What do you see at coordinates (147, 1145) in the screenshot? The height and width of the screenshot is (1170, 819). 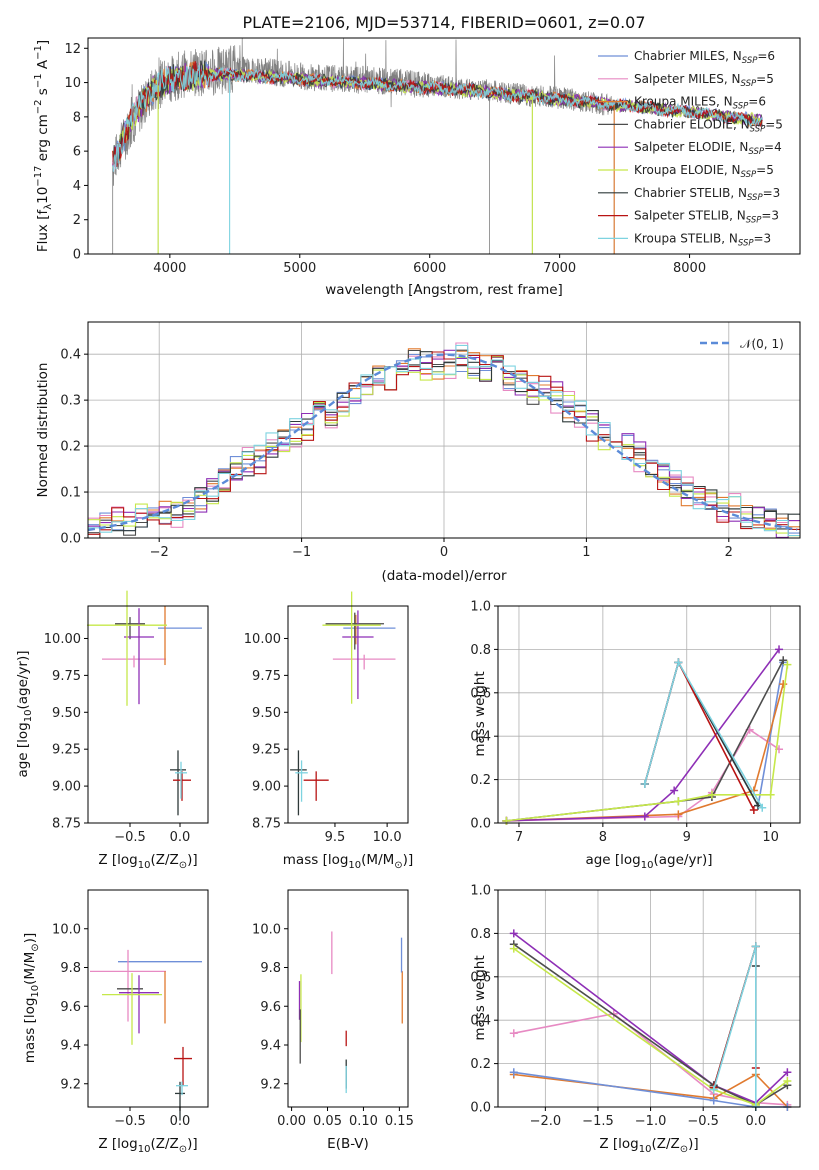 I see `mass-z-xlabel: Z [log10(Z/Z⊙)]` at bounding box center [147, 1145].